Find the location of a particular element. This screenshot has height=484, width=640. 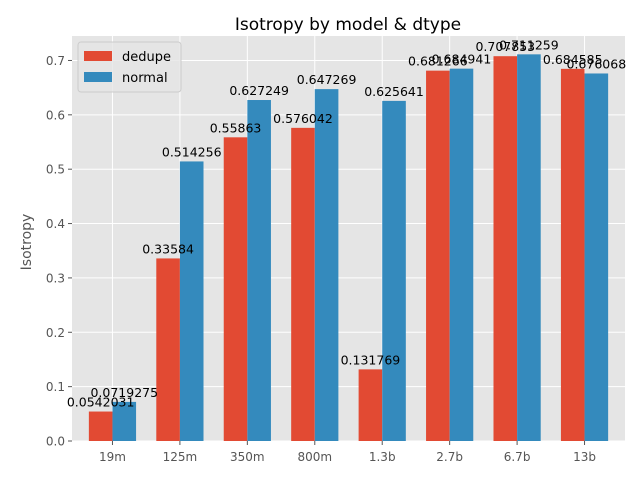

bar-normal-350m is located at coordinates (259, 270).